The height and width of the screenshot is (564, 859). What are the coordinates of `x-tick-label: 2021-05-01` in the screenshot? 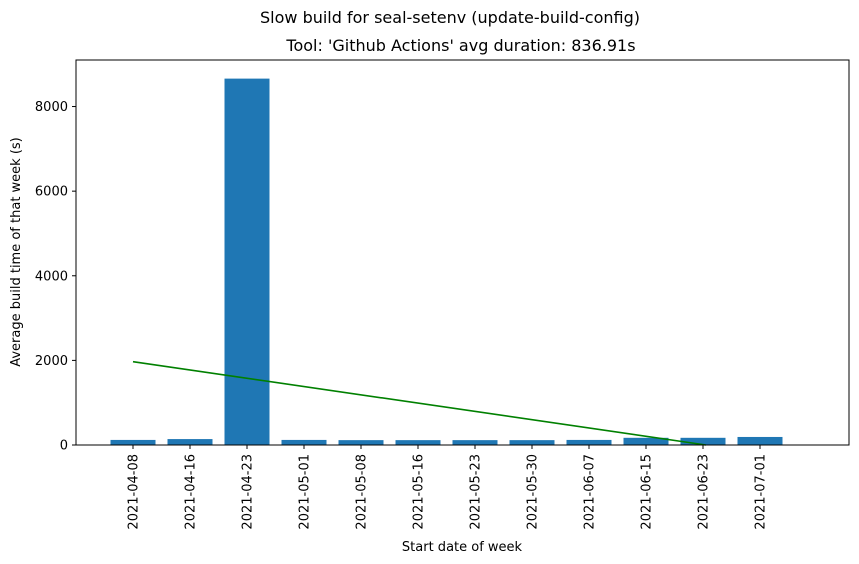 It's located at (305, 492).